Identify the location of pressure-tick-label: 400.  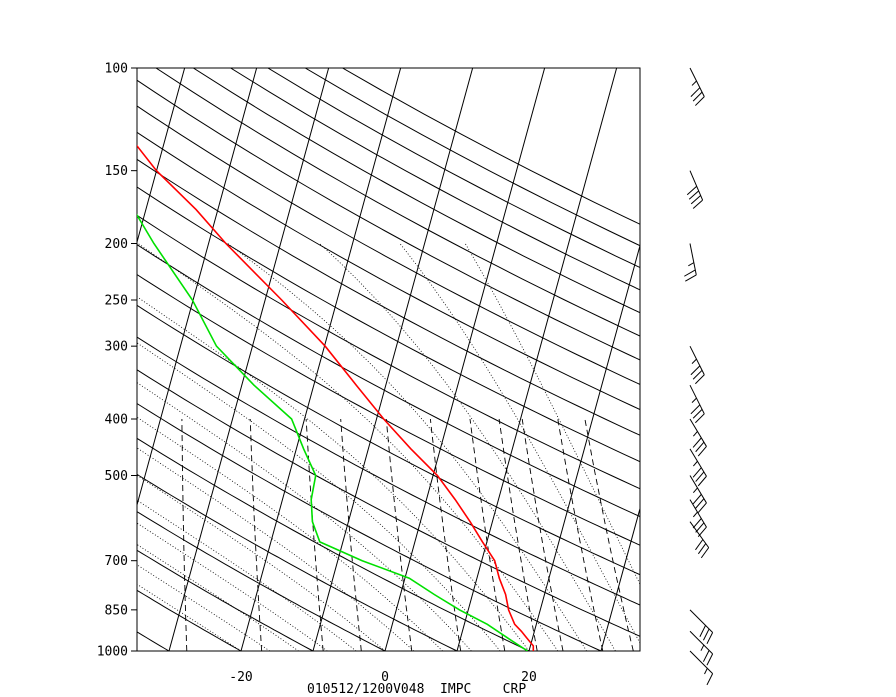
(116, 420).